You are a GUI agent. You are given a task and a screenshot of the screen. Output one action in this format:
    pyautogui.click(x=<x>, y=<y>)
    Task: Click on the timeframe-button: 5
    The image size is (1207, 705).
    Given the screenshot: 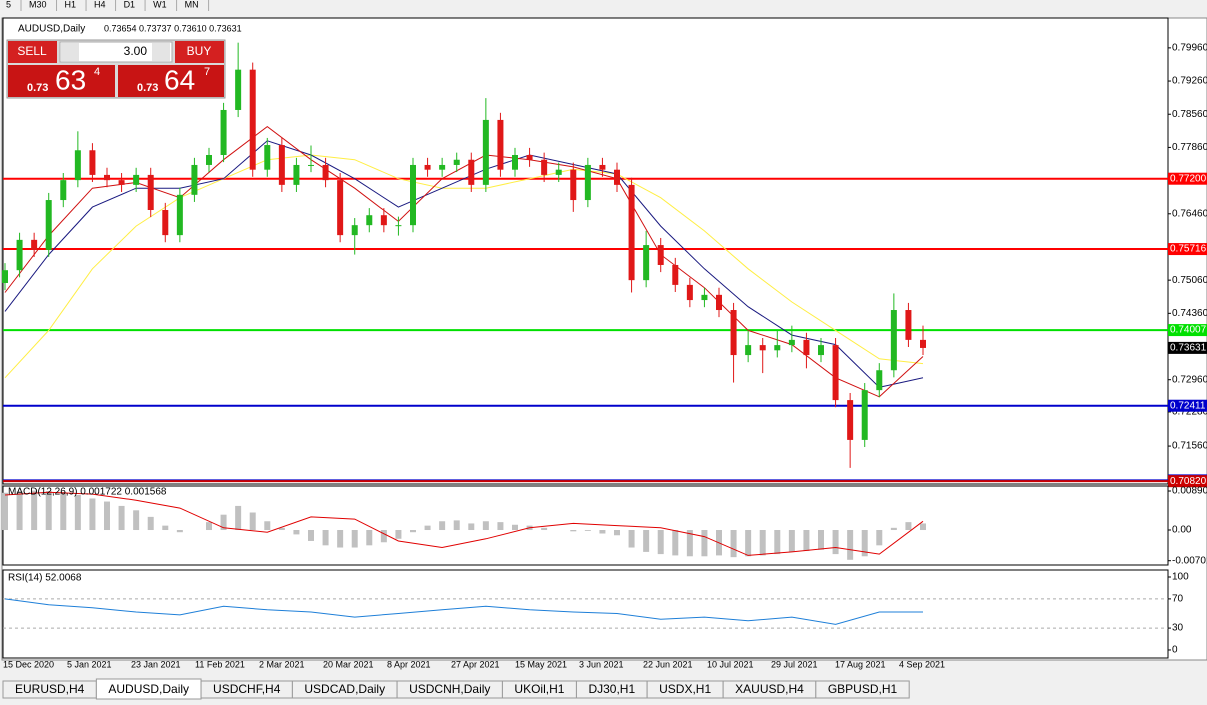 What is the action you would take?
    pyautogui.click(x=8, y=4)
    